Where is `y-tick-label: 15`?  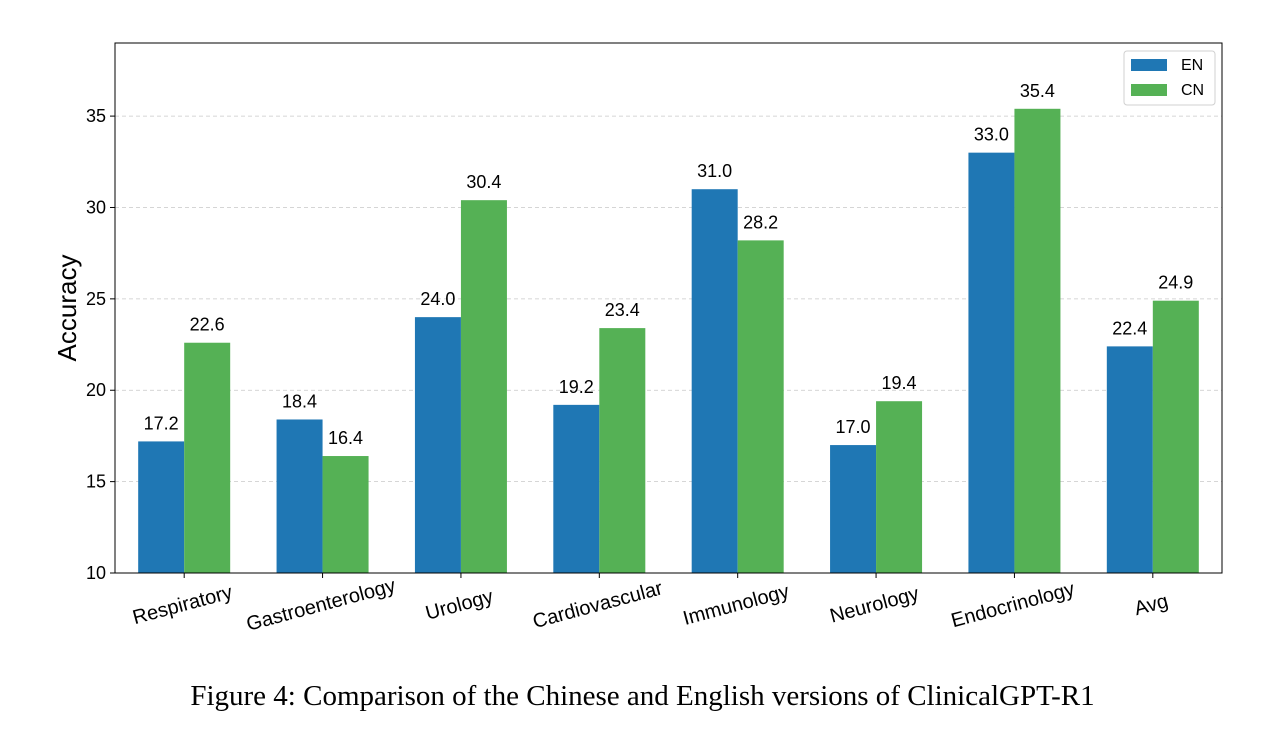
y-tick-label: 15 is located at coordinates (96, 482).